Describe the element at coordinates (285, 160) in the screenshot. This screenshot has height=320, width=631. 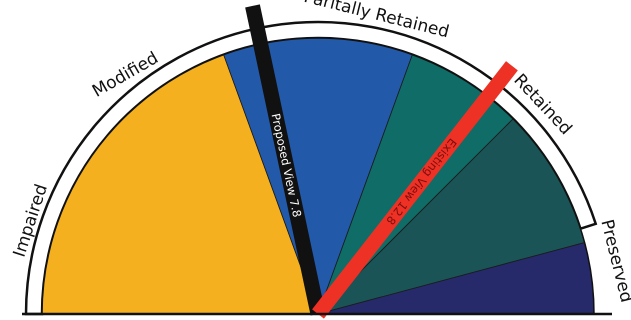
I see `needle-bar` at that location.